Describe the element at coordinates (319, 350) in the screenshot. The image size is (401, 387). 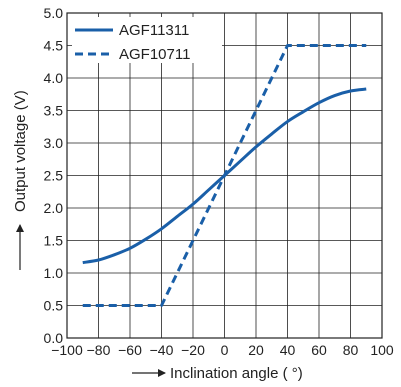
I see `x-tick-label: 60` at that location.